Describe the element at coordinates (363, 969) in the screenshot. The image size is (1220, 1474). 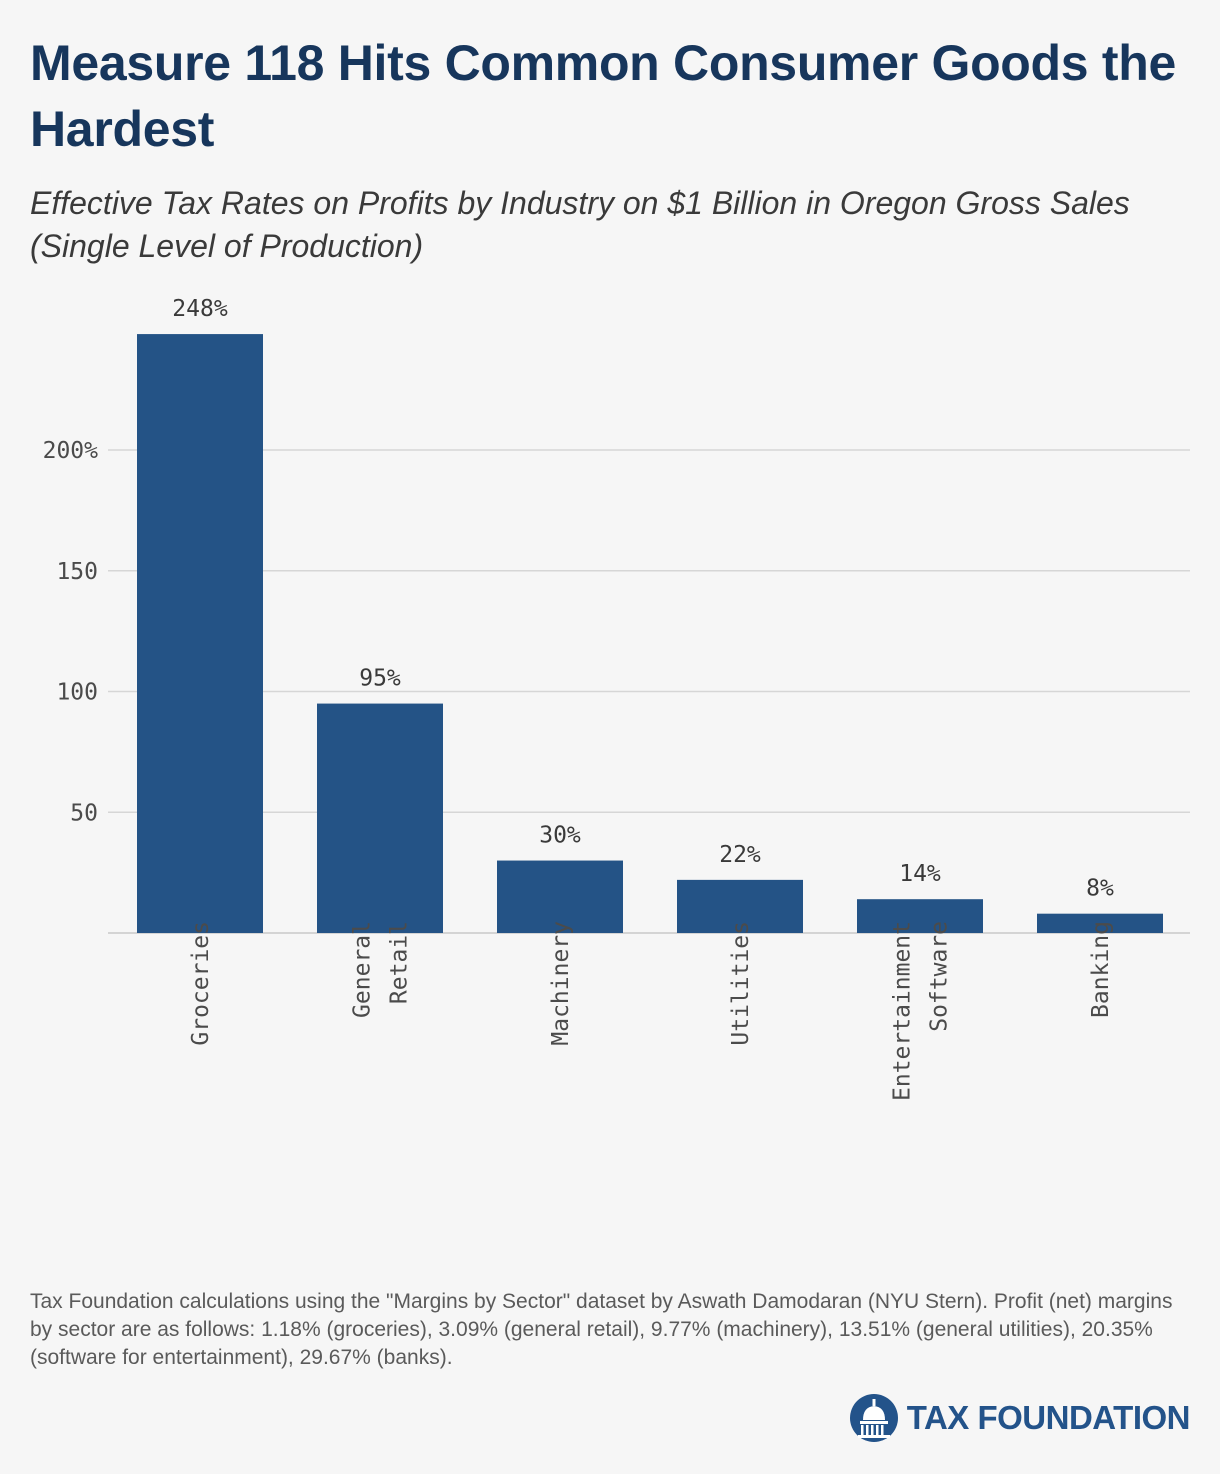
I see `x-category-label: General` at that location.